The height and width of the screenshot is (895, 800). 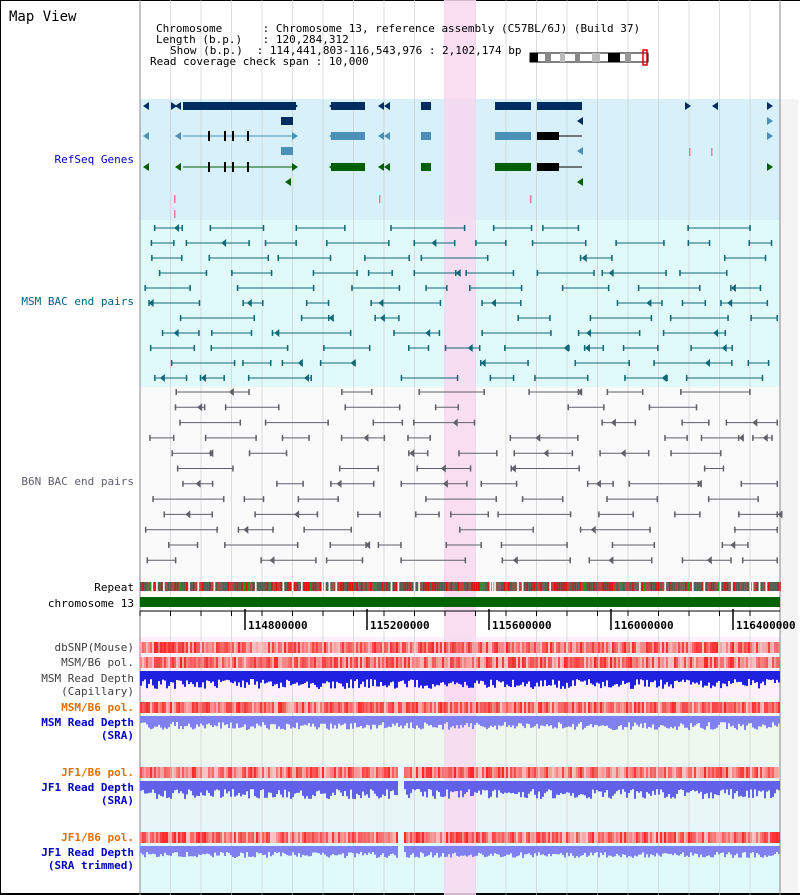 I want to click on length-value: 120,284,312, so click(x=312, y=39).